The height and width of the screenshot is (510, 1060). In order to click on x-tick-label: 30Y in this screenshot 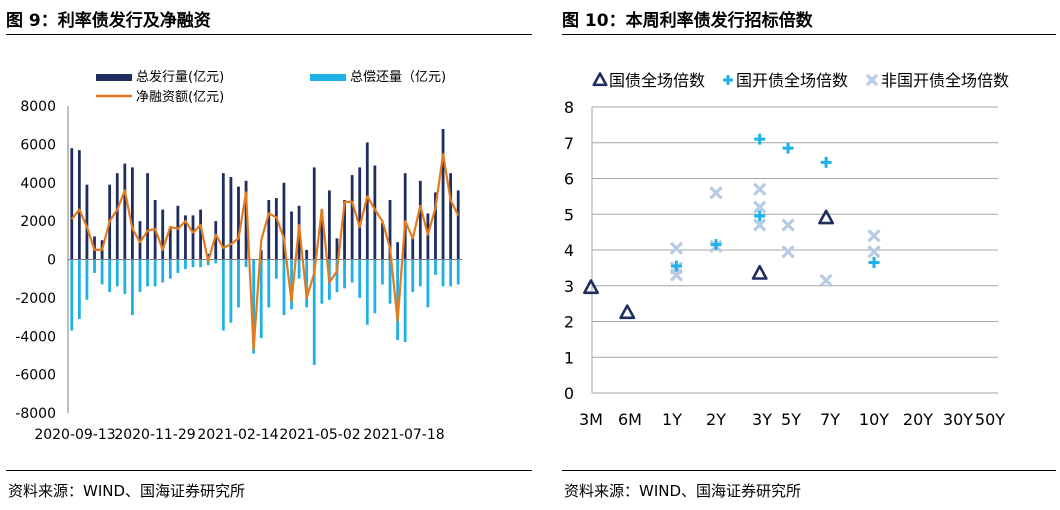, I will do `click(958, 419)`.